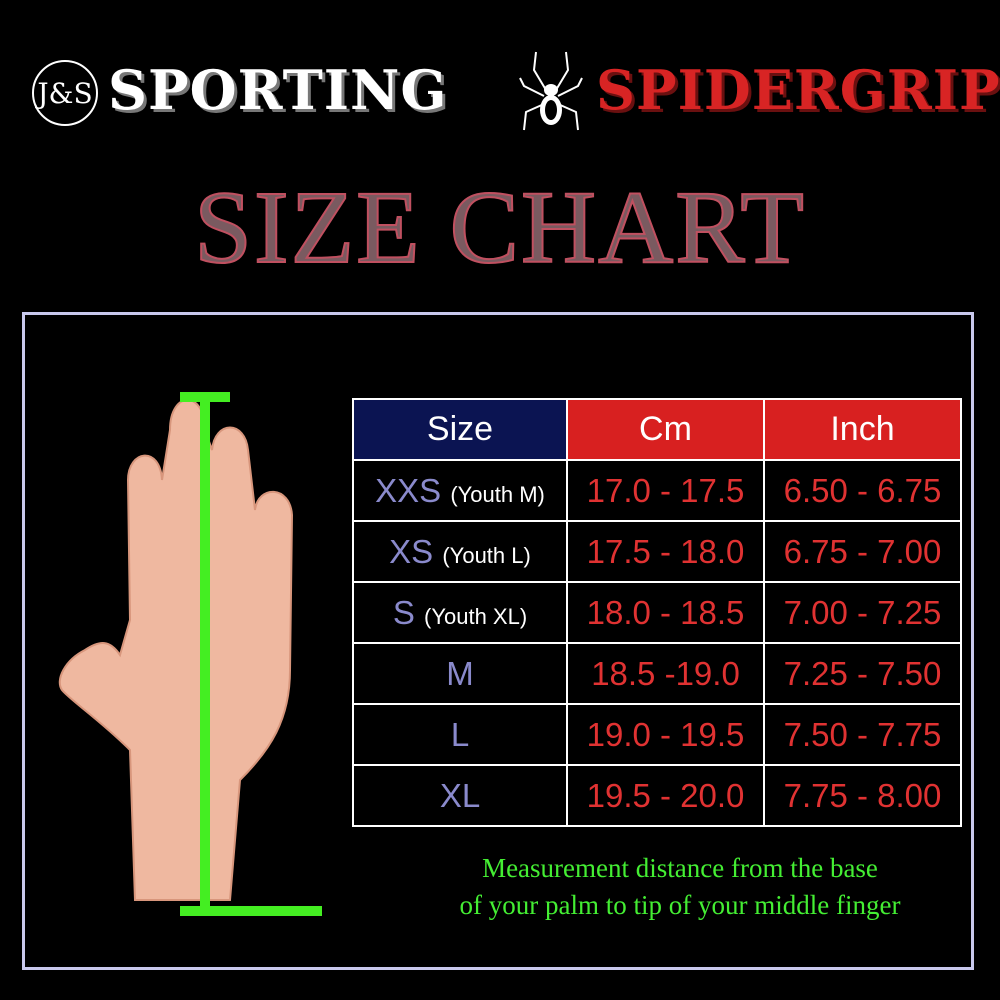 The width and height of the screenshot is (1000, 1000). What do you see at coordinates (862, 429) in the screenshot?
I see `header-inch: Inch` at bounding box center [862, 429].